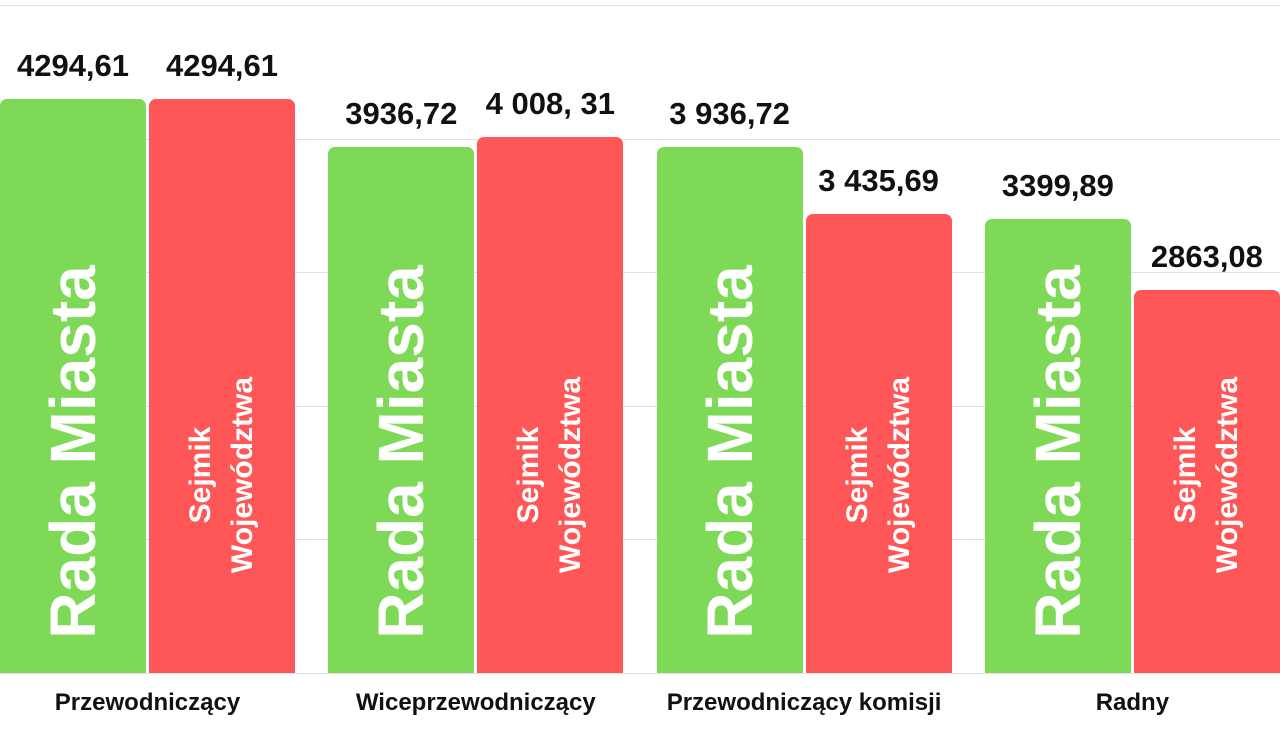  Describe the element at coordinates (401, 114) in the screenshot. I see `value-label: 3936,72` at that location.